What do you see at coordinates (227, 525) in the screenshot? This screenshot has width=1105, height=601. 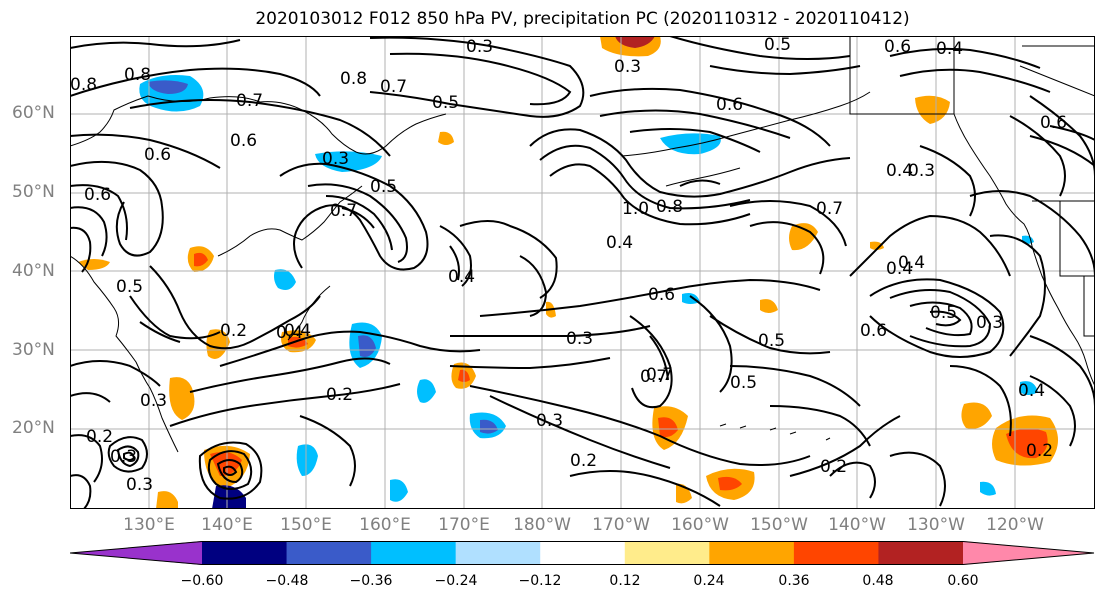 I see `longitude-label: 140°E` at bounding box center [227, 525].